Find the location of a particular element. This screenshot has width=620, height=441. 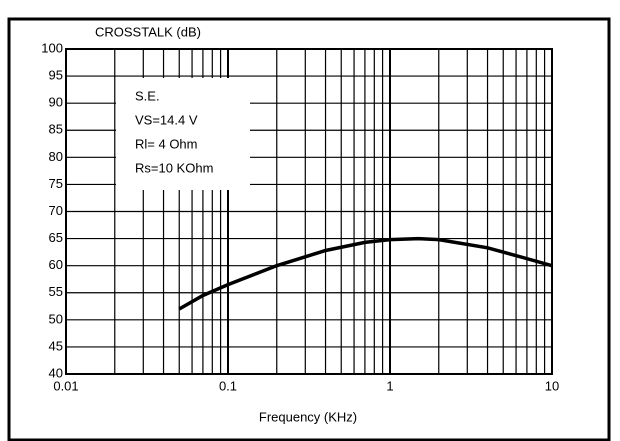

y-tick-label: 85 is located at coordinates (56, 129).